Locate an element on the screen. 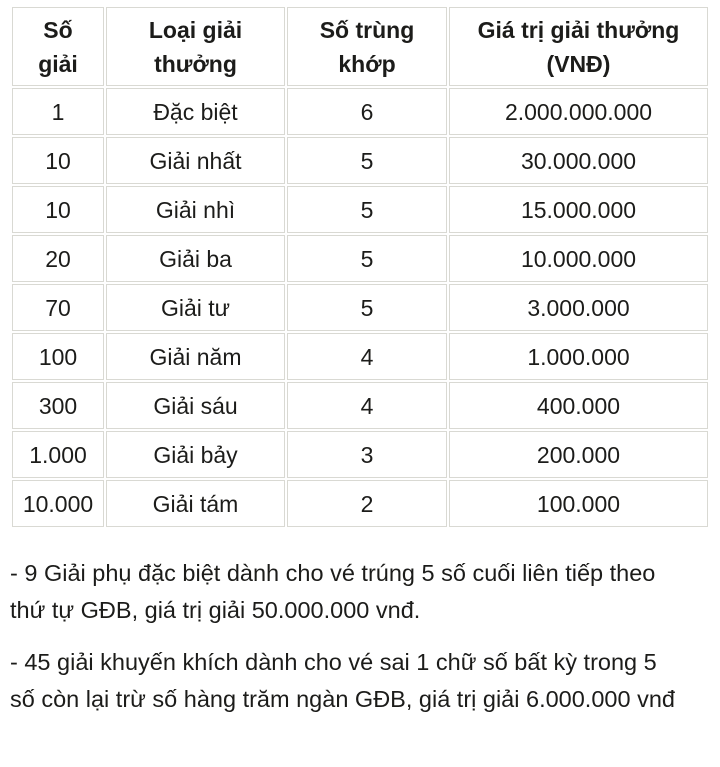  table-cell: 10.000.000 is located at coordinates (578, 258).